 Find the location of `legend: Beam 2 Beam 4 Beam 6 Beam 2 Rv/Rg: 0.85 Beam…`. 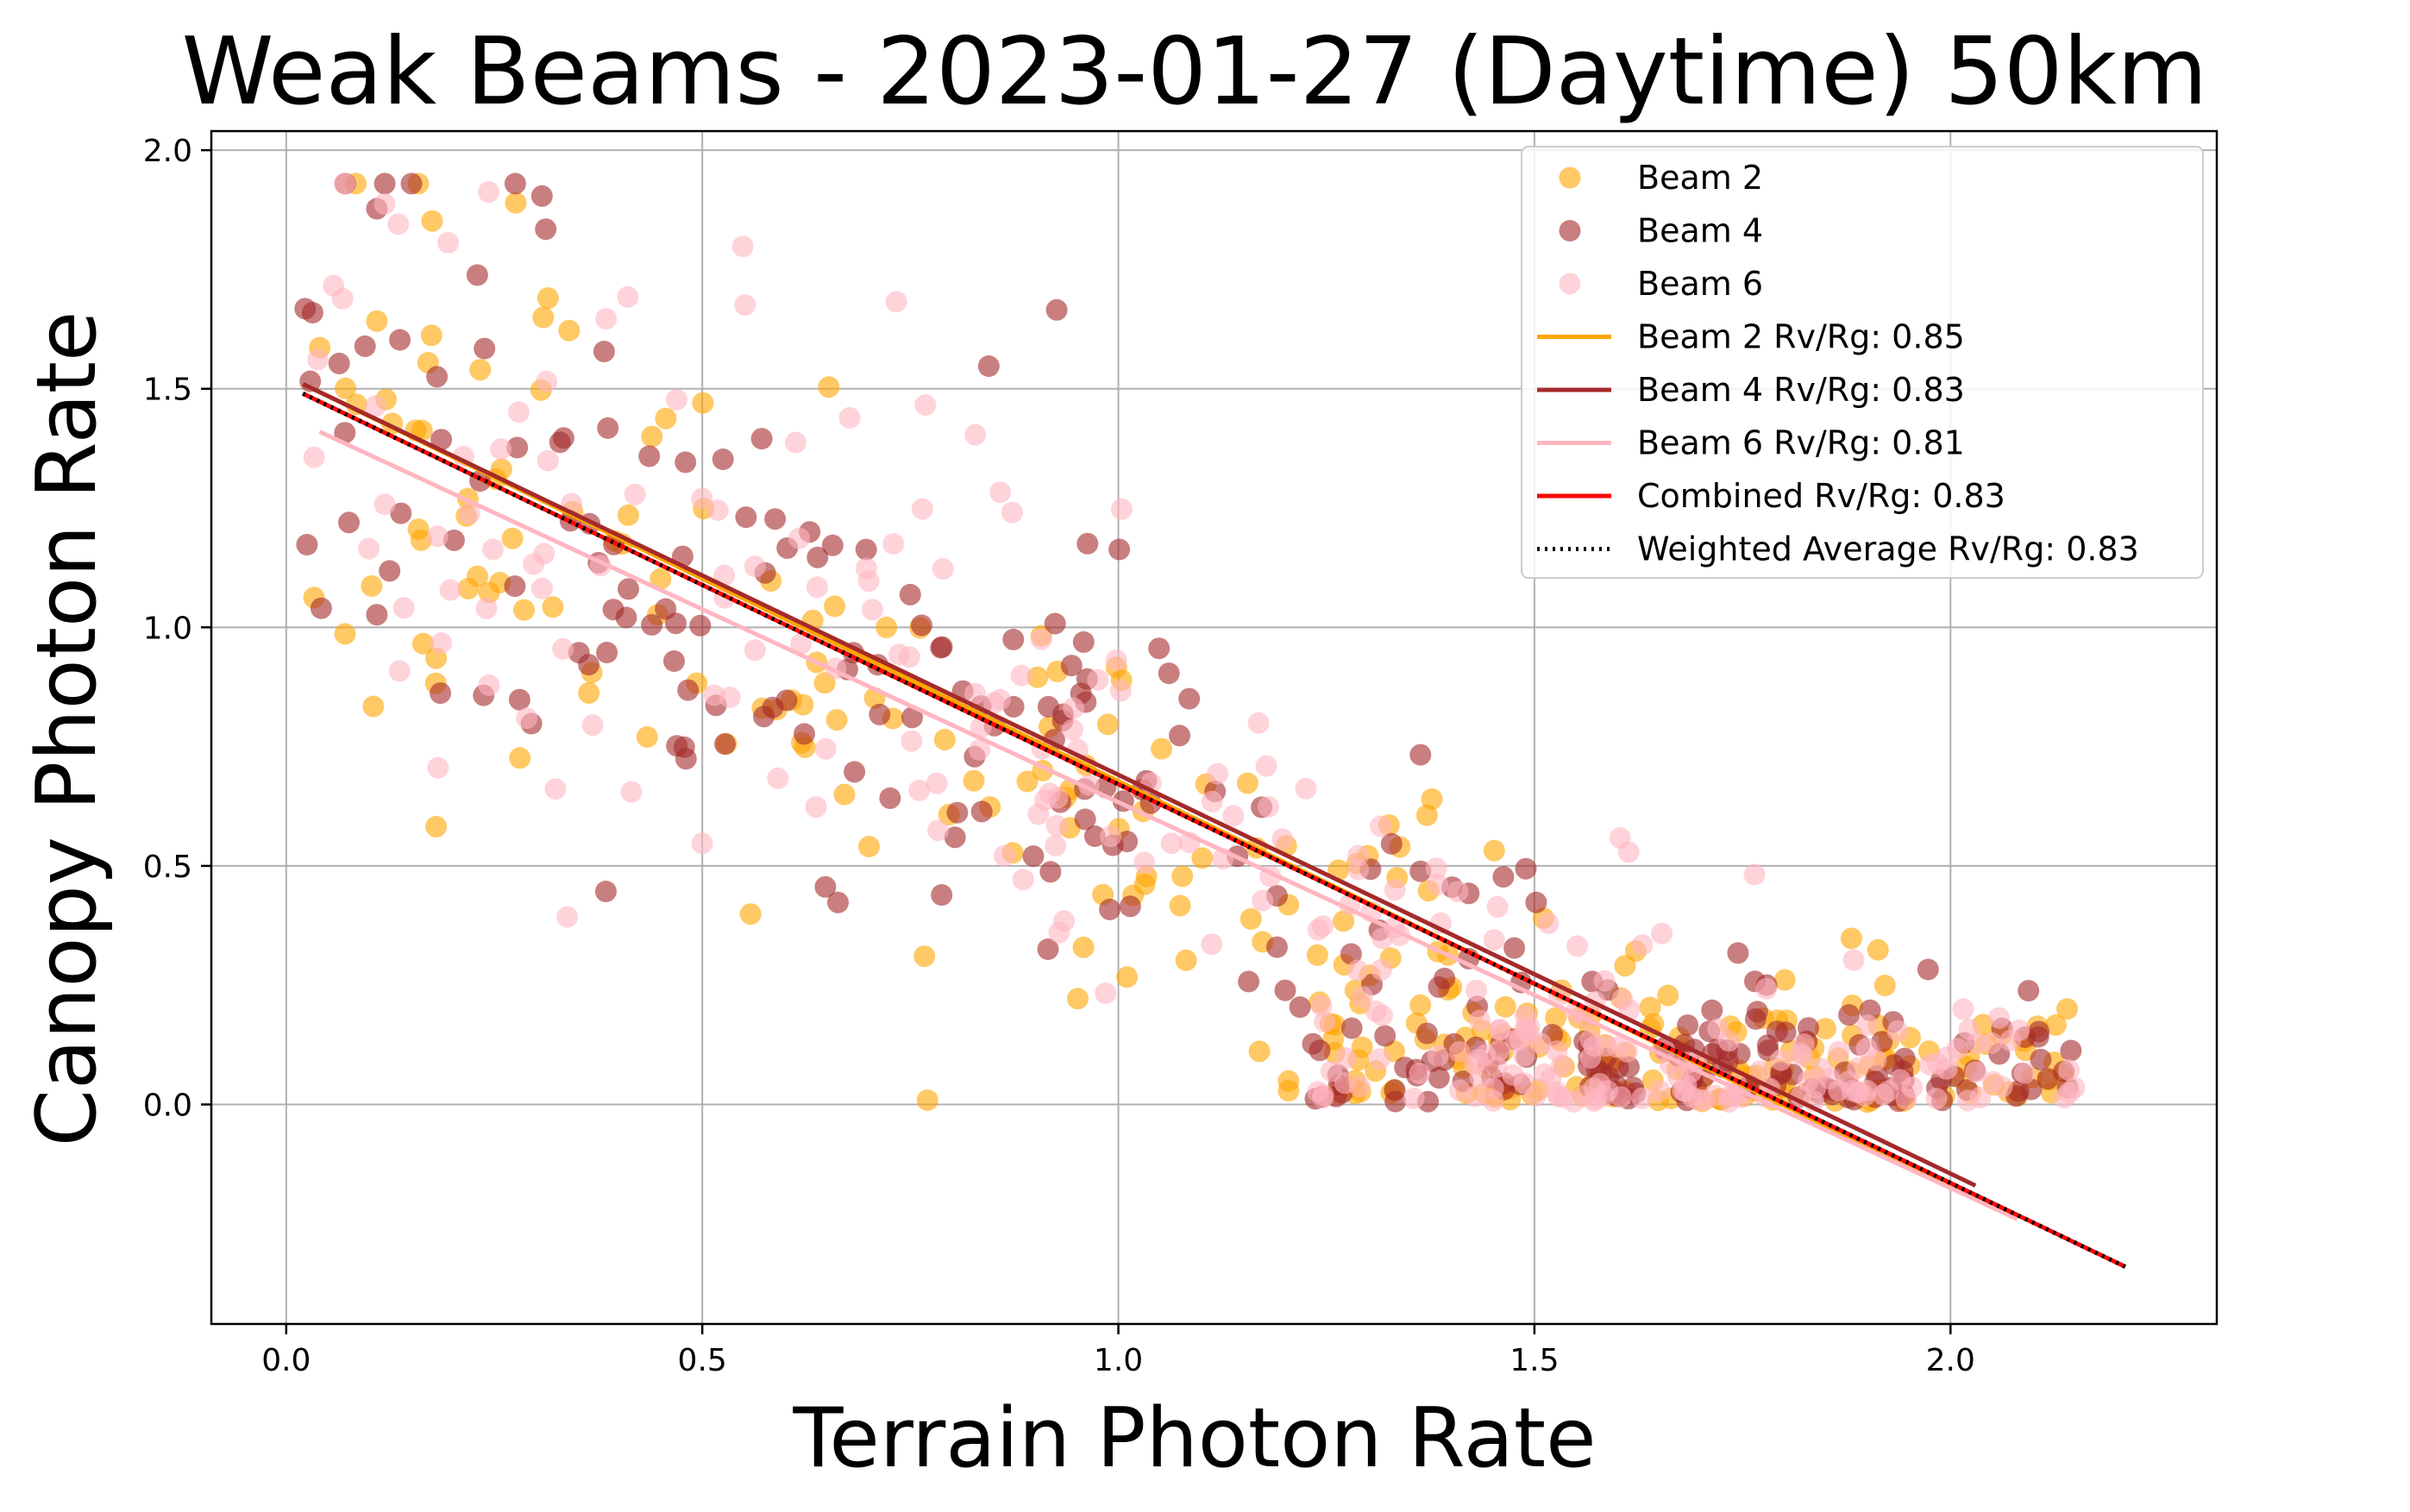

legend: Beam 2 Beam 4 Beam 6 Beam 2 Rv/Rg: 0.85 Beam… is located at coordinates (1863, 362).